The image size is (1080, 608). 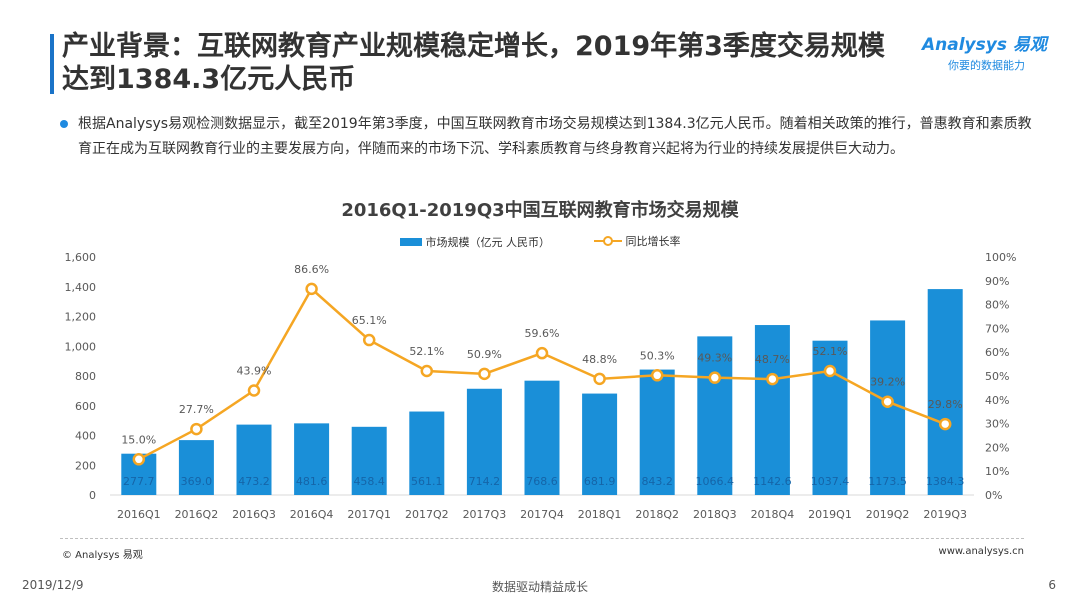 What do you see at coordinates (139, 459) in the screenshot?
I see `growth-marker-2016Q1` at bounding box center [139, 459].